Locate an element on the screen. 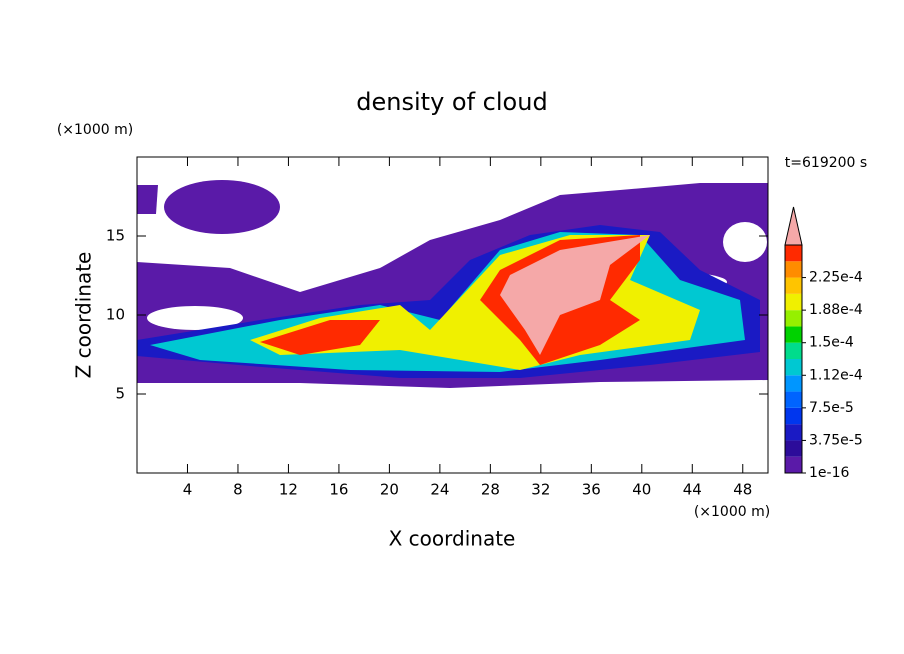  x-tick-label: 28 is located at coordinates (490, 490).